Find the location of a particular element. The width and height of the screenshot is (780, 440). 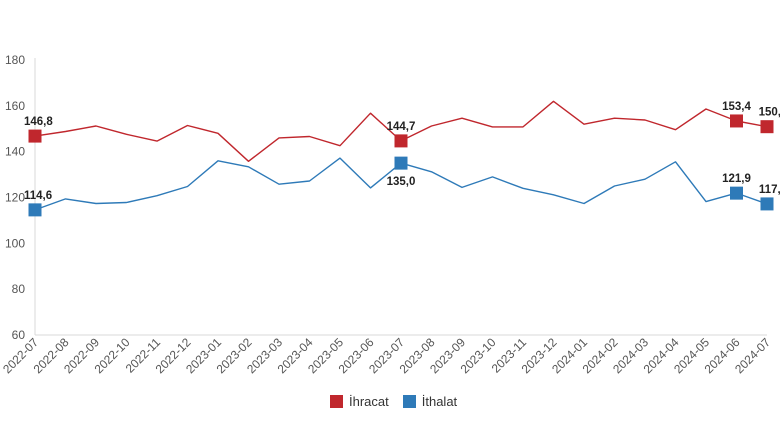

legend-label-ithalat: İthalat is located at coordinates (439, 401).